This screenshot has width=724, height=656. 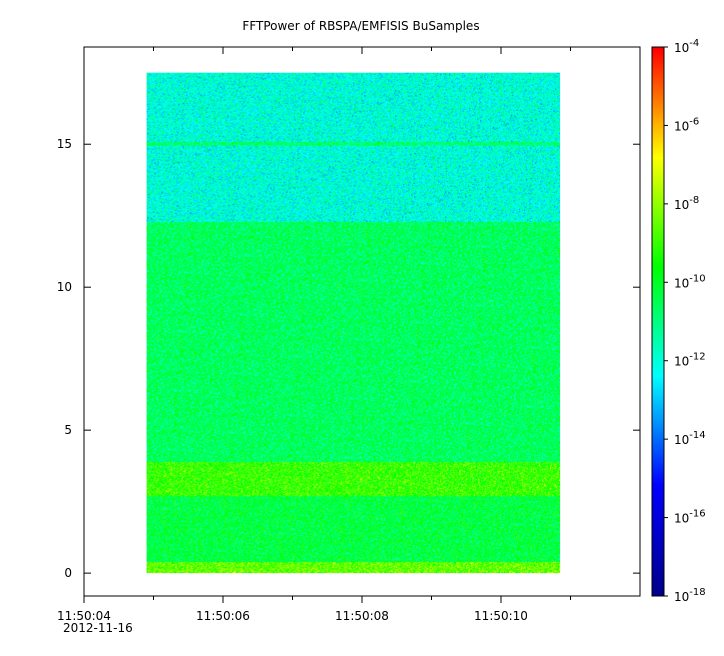 I want to click on colorbar-tick-label: 10⁻⁴, so click(x=686, y=46).